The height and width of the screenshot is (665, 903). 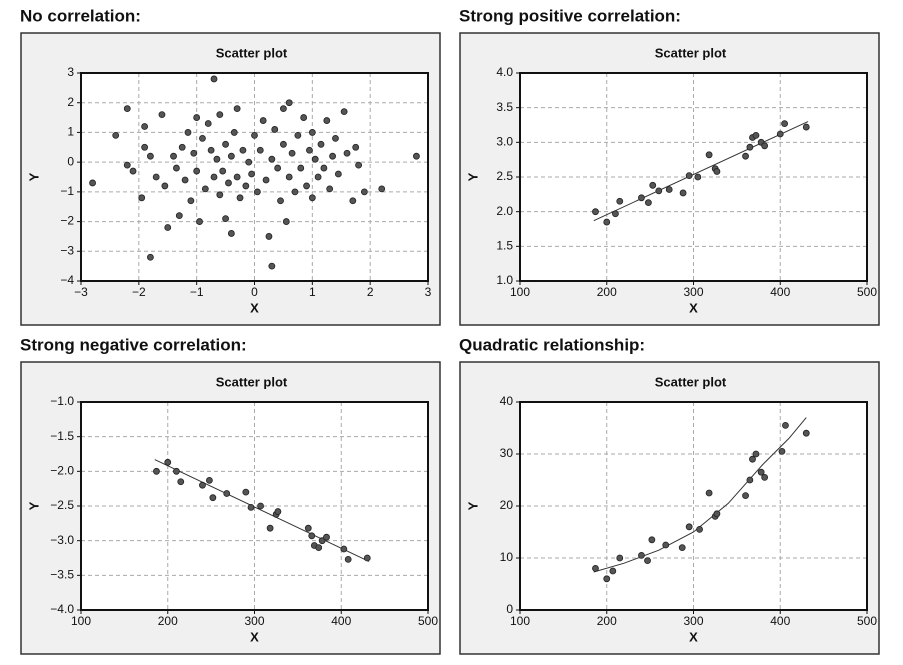 What do you see at coordinates (370, 292) in the screenshot?
I see `x-tick-label: 2` at bounding box center [370, 292].